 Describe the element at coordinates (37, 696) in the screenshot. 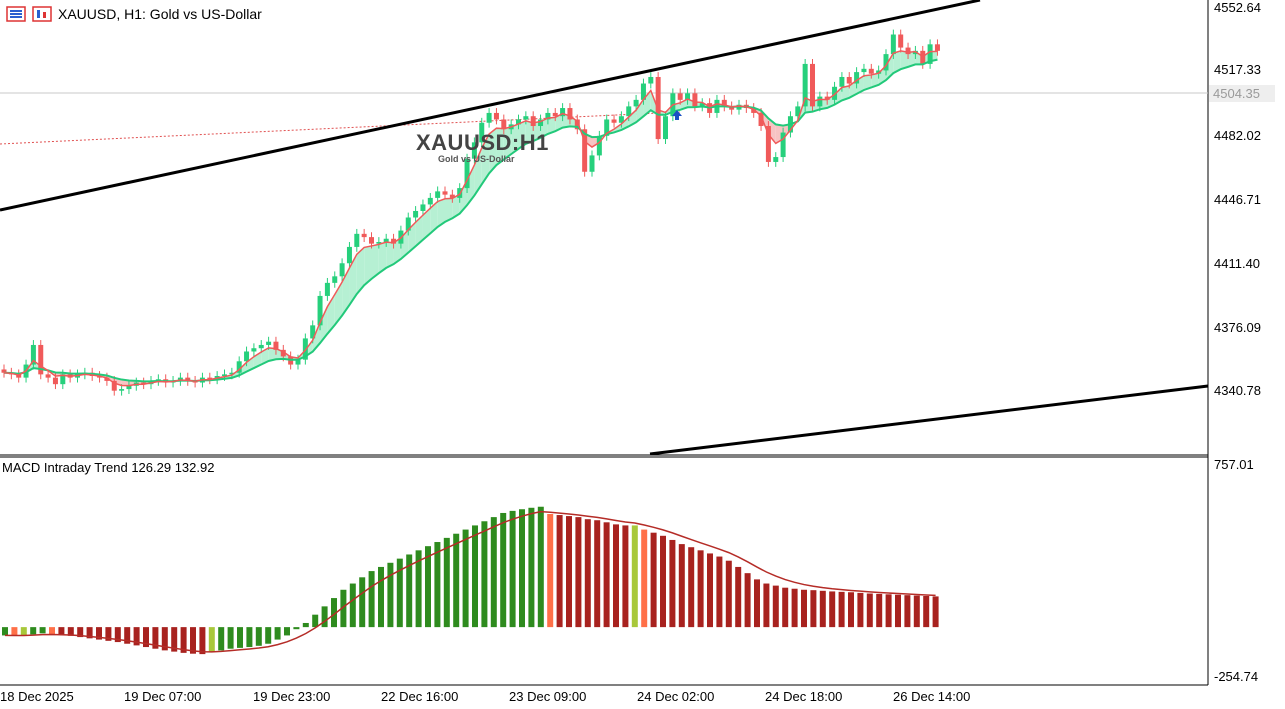

I see `time-label: 18 Dec 2025` at that location.